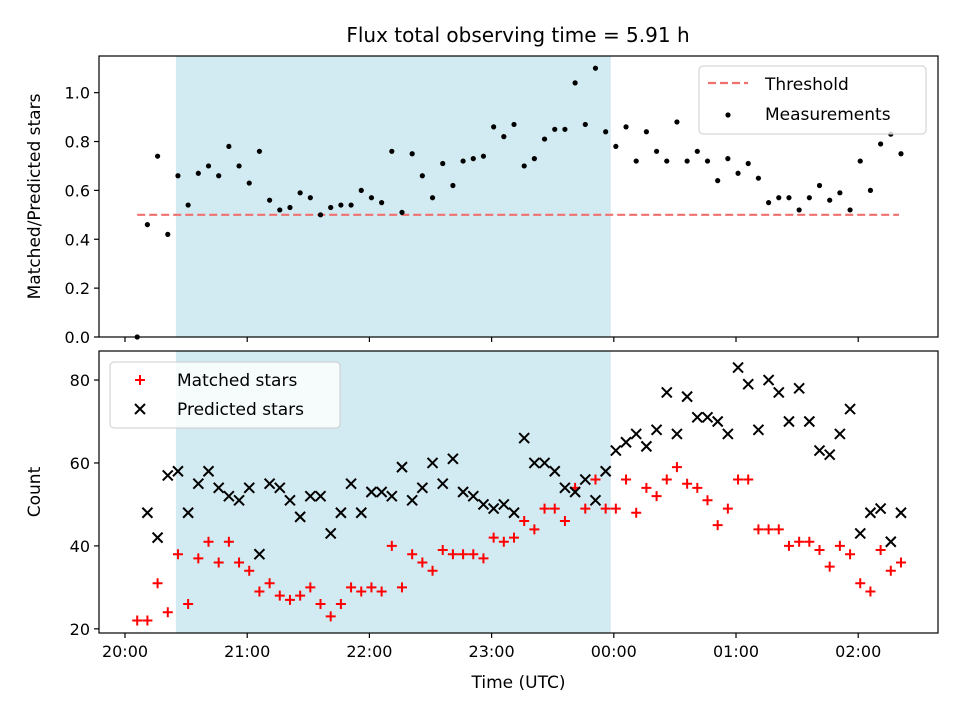 The width and height of the screenshot is (960, 720). Describe the element at coordinates (35, 491) in the screenshot. I see `bottom-y-axis-title: Count` at that location.